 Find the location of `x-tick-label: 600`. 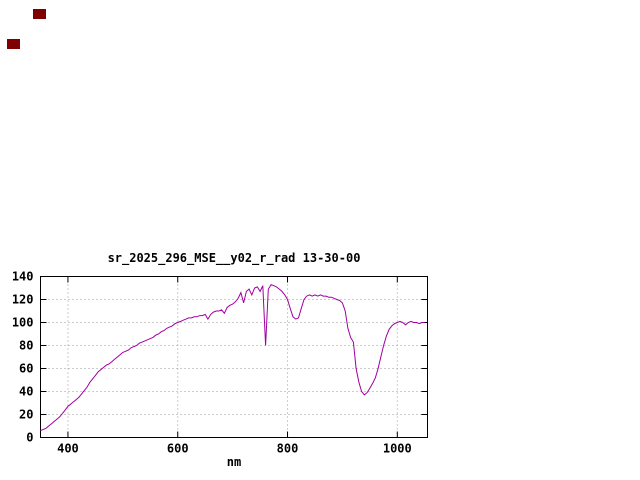

x-tick-label: 600 is located at coordinates (178, 449).